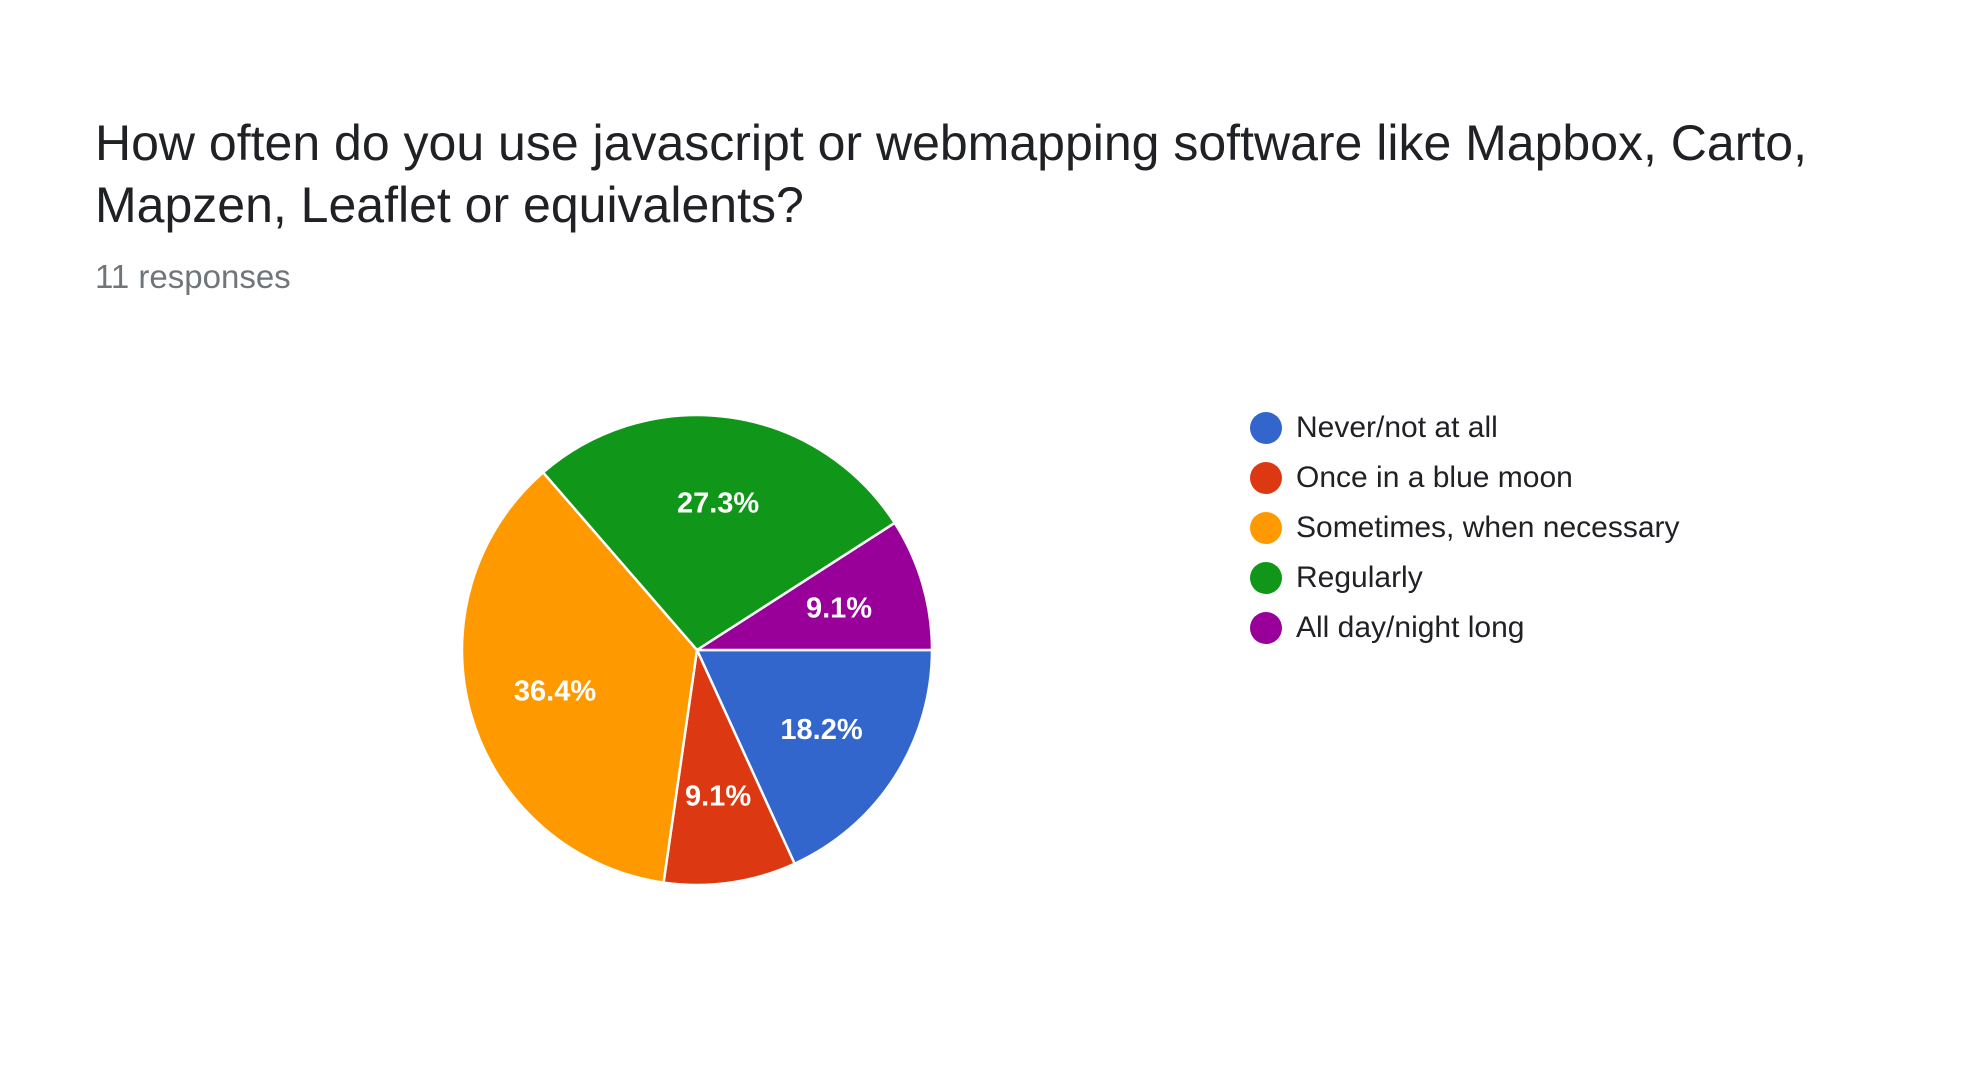 The image size is (1968, 1068). What do you see at coordinates (1434, 477) in the screenshot?
I see `legend-label: Once in a blue moon` at bounding box center [1434, 477].